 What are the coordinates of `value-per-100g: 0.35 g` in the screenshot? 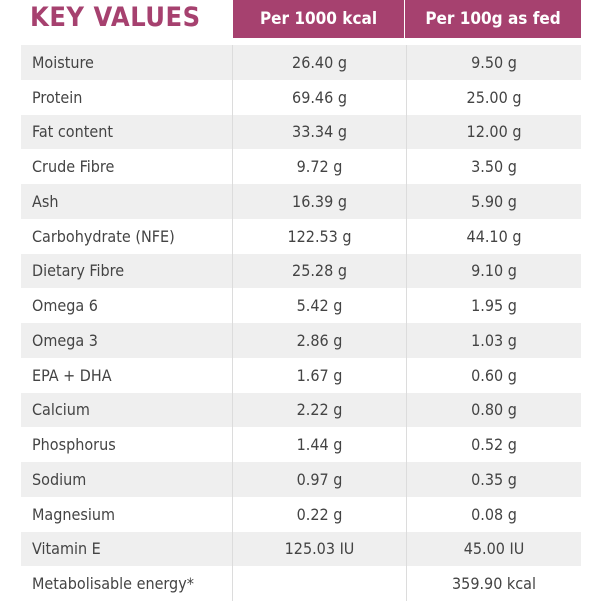 It's located at (493, 479).